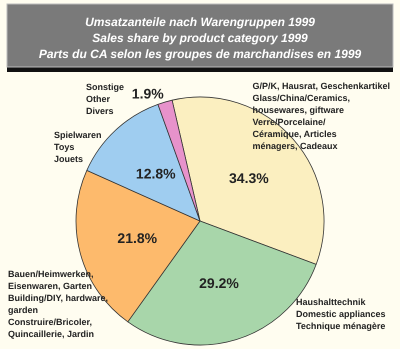 This screenshot has height=349, width=400. I want to click on data-label: 12.8%, so click(156, 173).